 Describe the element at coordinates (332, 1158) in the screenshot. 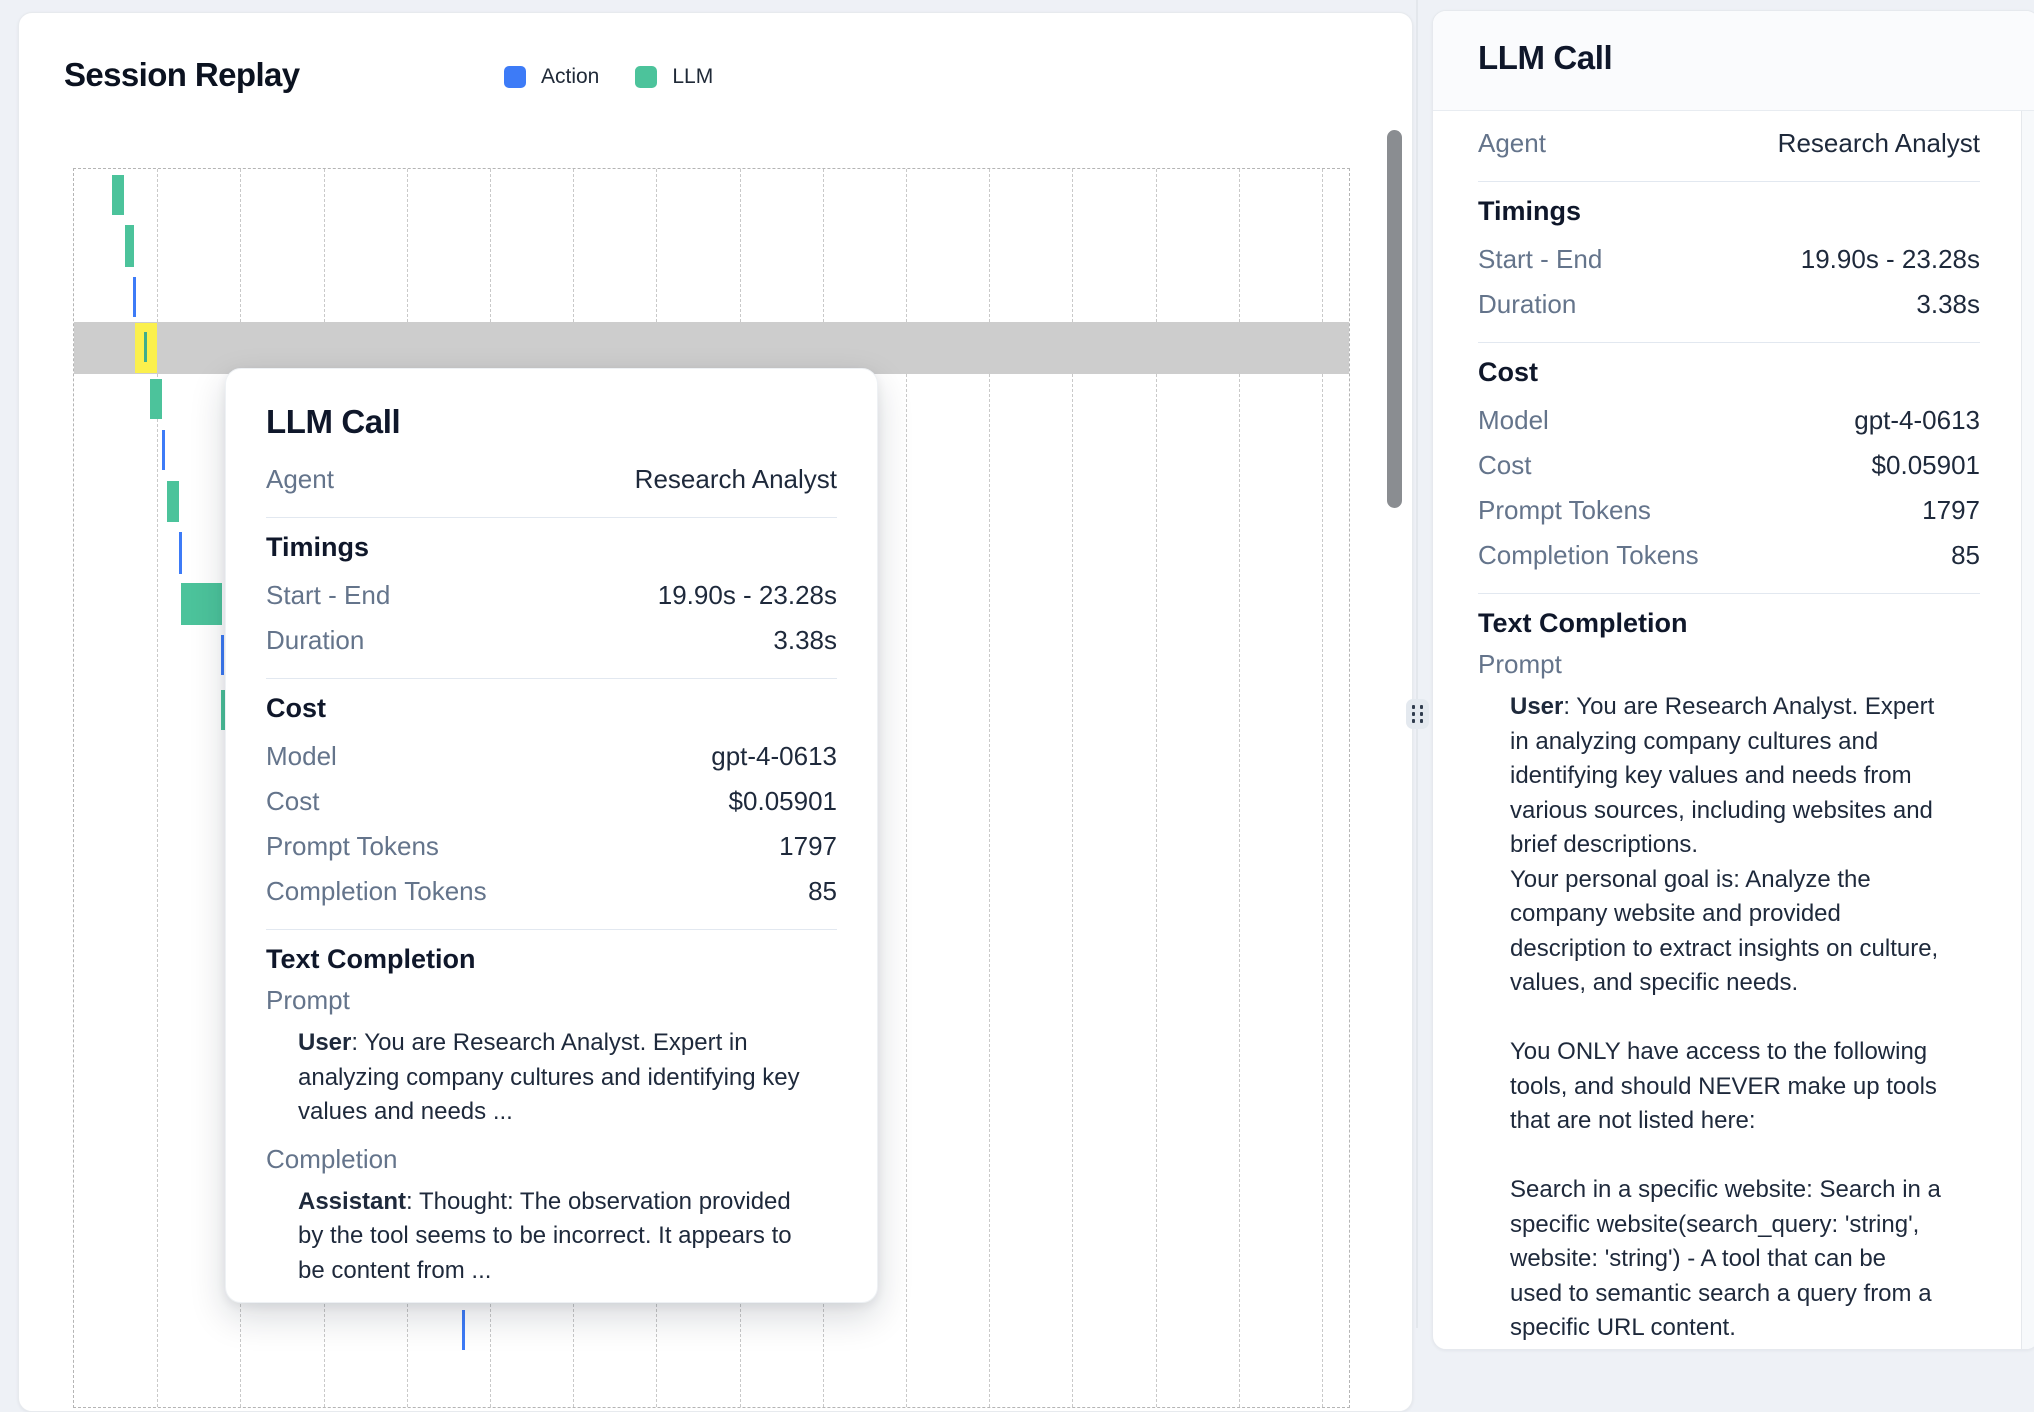

I see `completion-label: Completion` at that location.